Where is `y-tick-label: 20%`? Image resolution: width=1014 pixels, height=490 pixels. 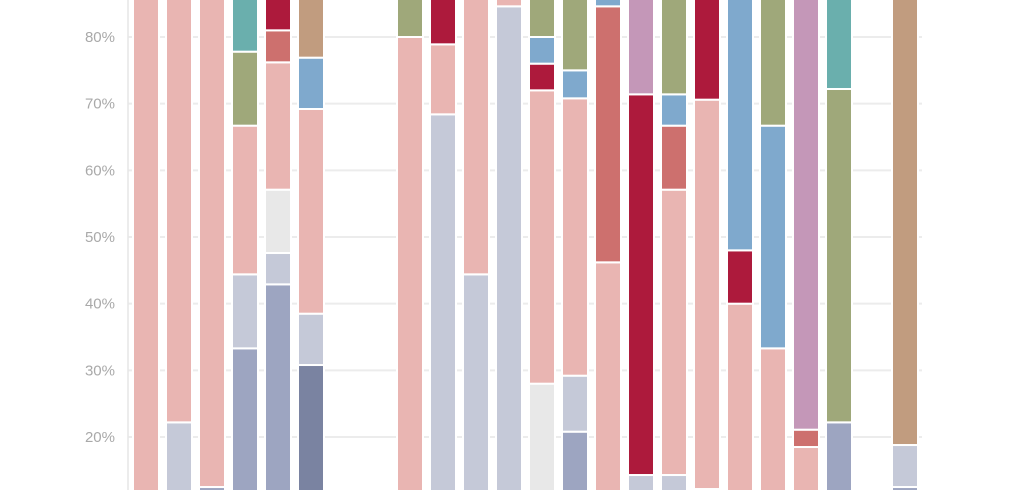
y-tick-label: 20% is located at coordinates (100, 437).